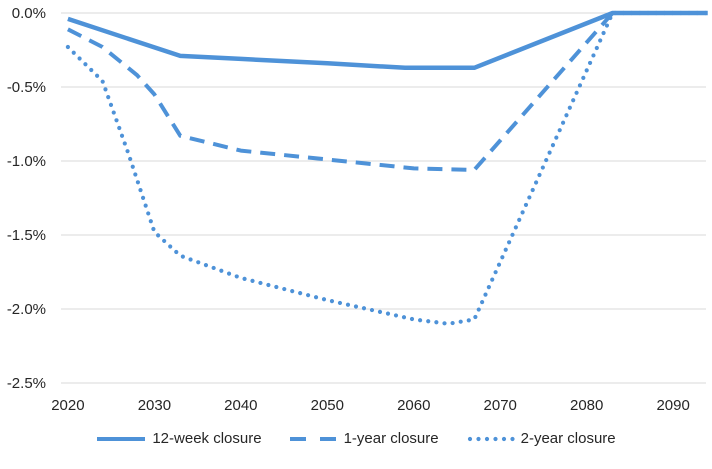  Describe the element at coordinates (500, 405) in the screenshot. I see `x-axis-tick-label: 2070` at that location.